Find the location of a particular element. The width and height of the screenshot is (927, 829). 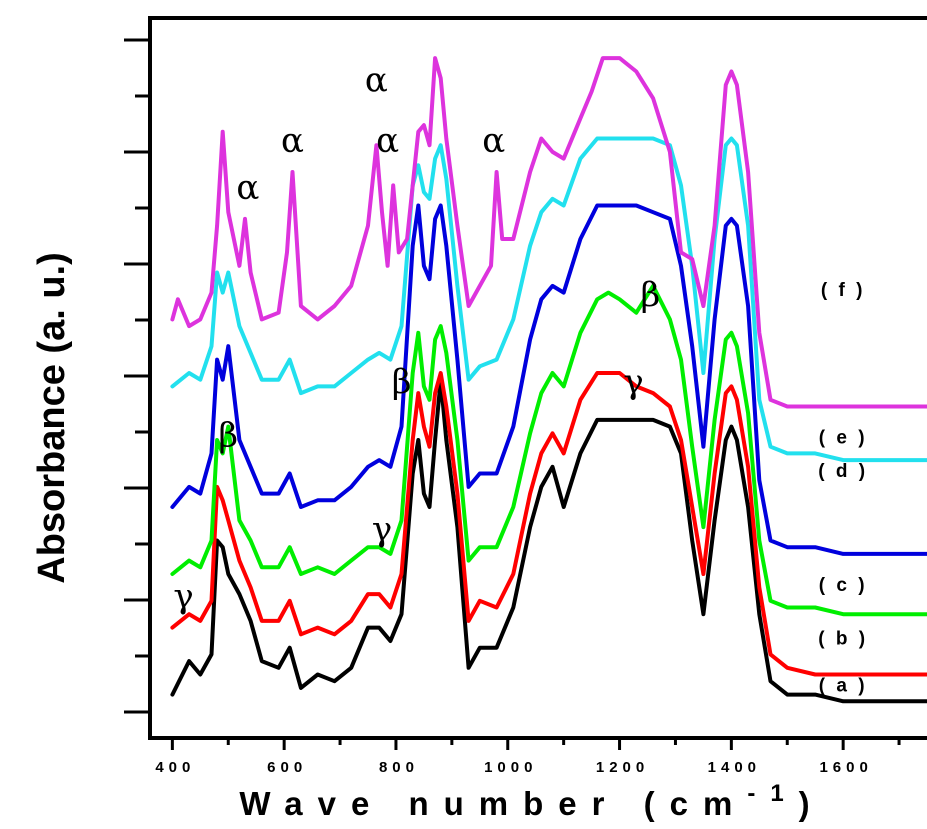

curve-label: ( a ) is located at coordinates (843, 685).